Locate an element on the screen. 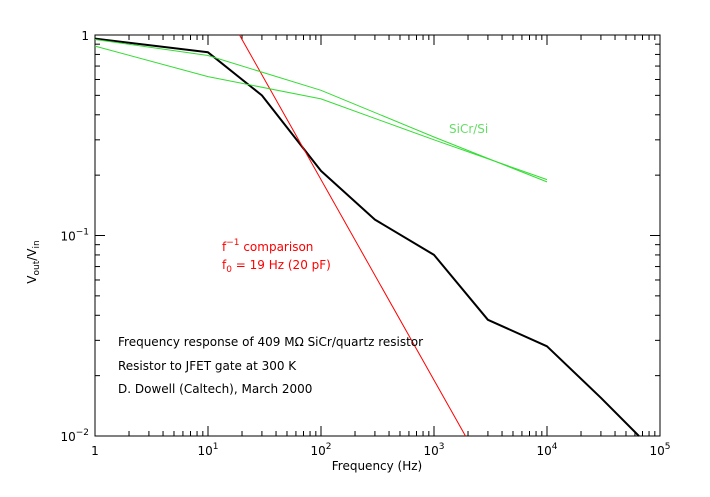 This screenshot has height=497, width=710. x-tick-label: 1 is located at coordinates (95, 451).